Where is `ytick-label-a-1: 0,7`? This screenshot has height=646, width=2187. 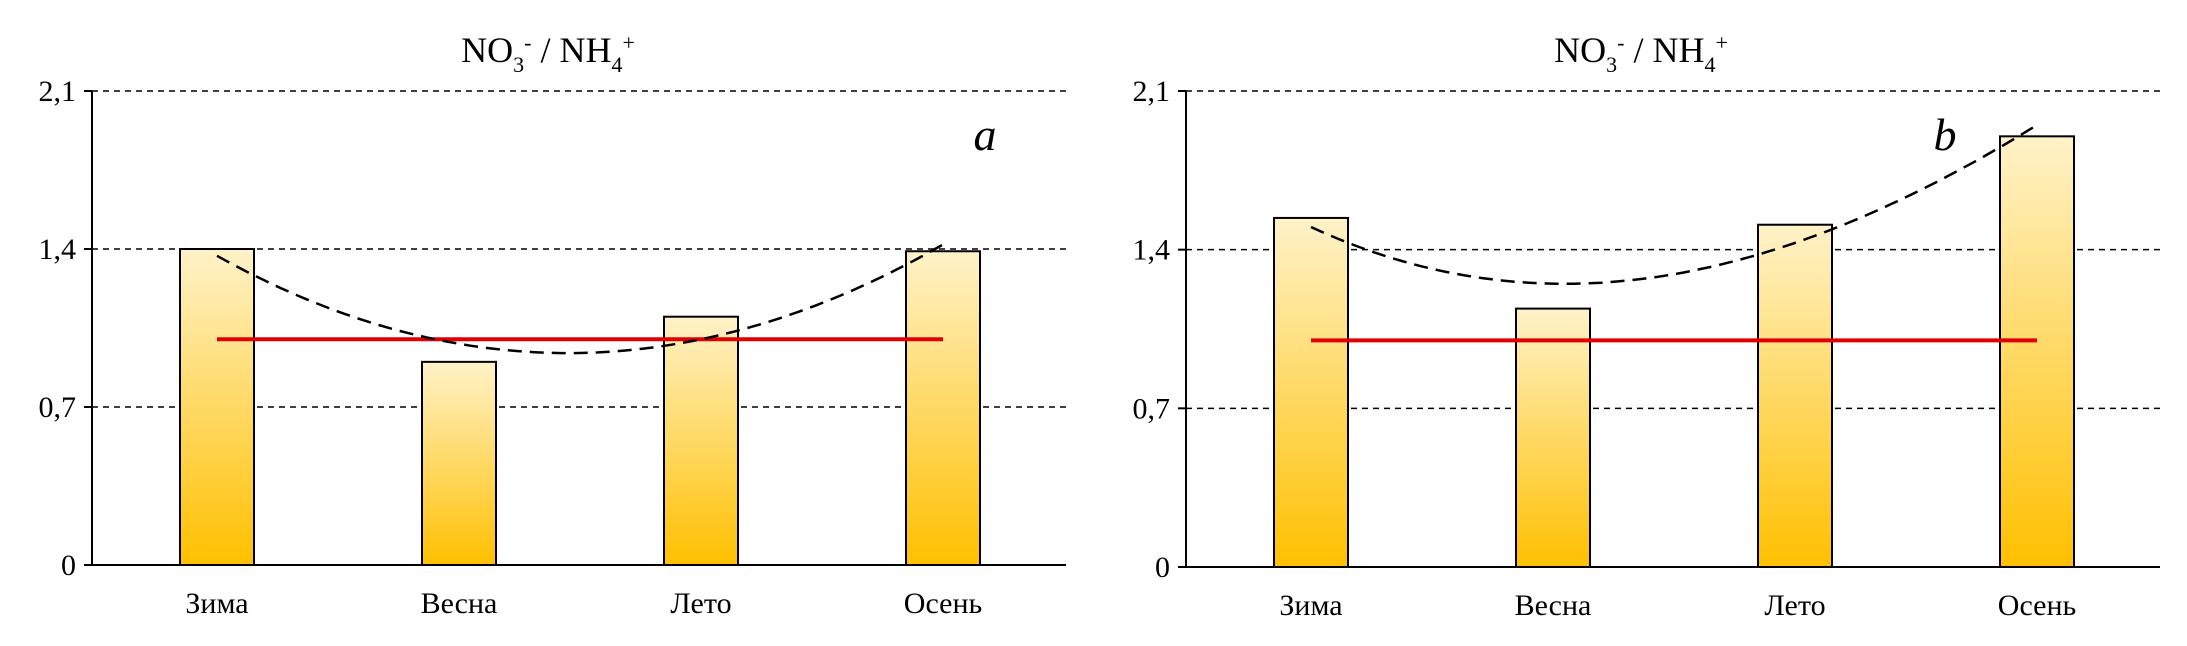
ytick-label-a-1: 0,7 is located at coordinates (58, 407).